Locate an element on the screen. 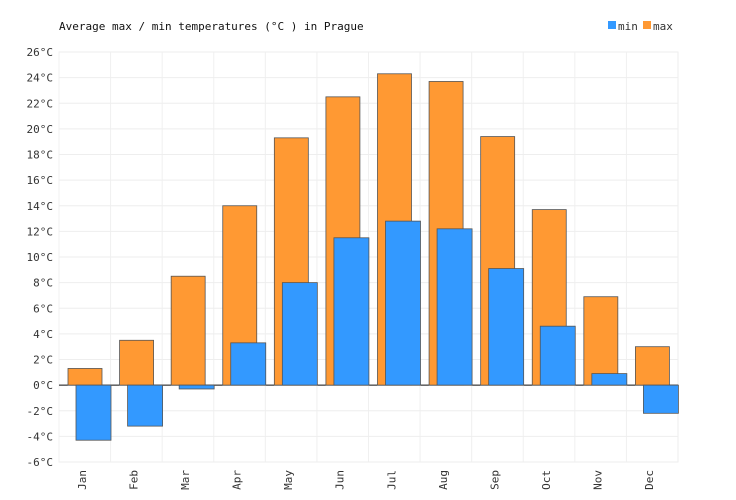  x-tick-label: Feb is located at coordinates (133, 480).